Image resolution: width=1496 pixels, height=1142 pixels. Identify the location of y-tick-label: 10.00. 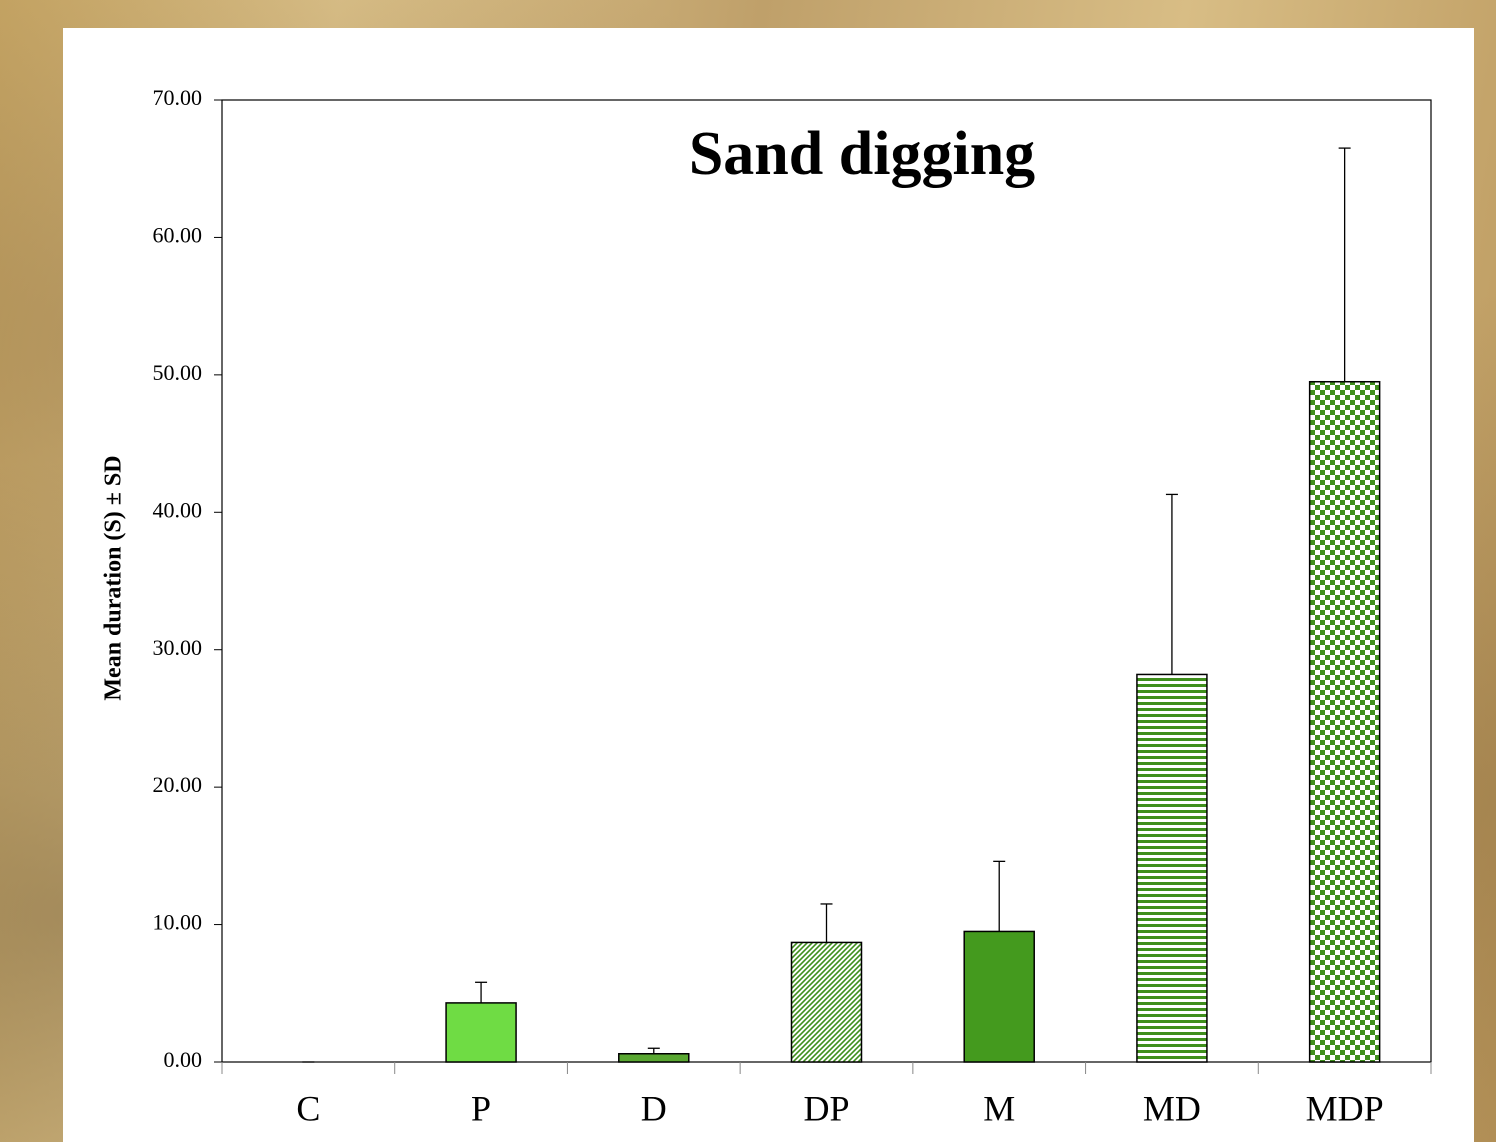
(178, 922).